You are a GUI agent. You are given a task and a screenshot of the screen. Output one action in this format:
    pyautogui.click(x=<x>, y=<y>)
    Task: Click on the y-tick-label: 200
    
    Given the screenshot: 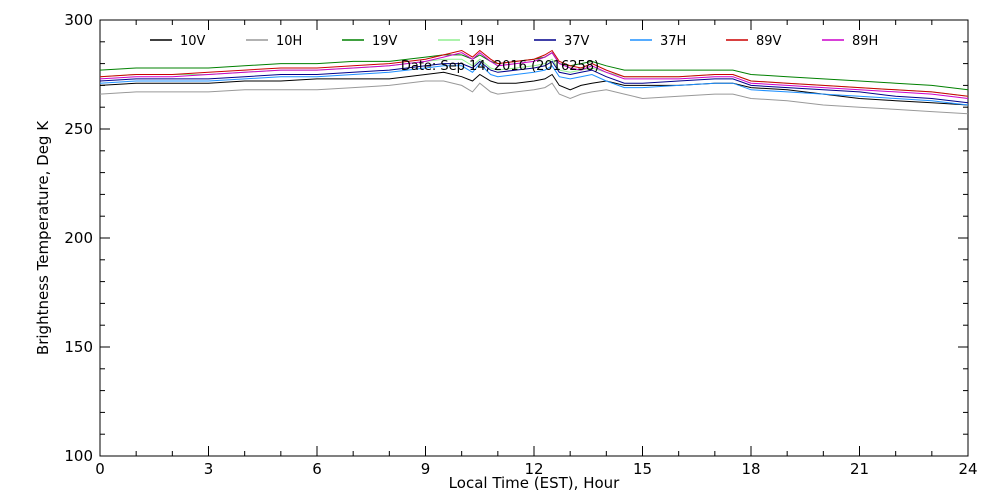 What is the action you would take?
    pyautogui.click(x=78, y=238)
    